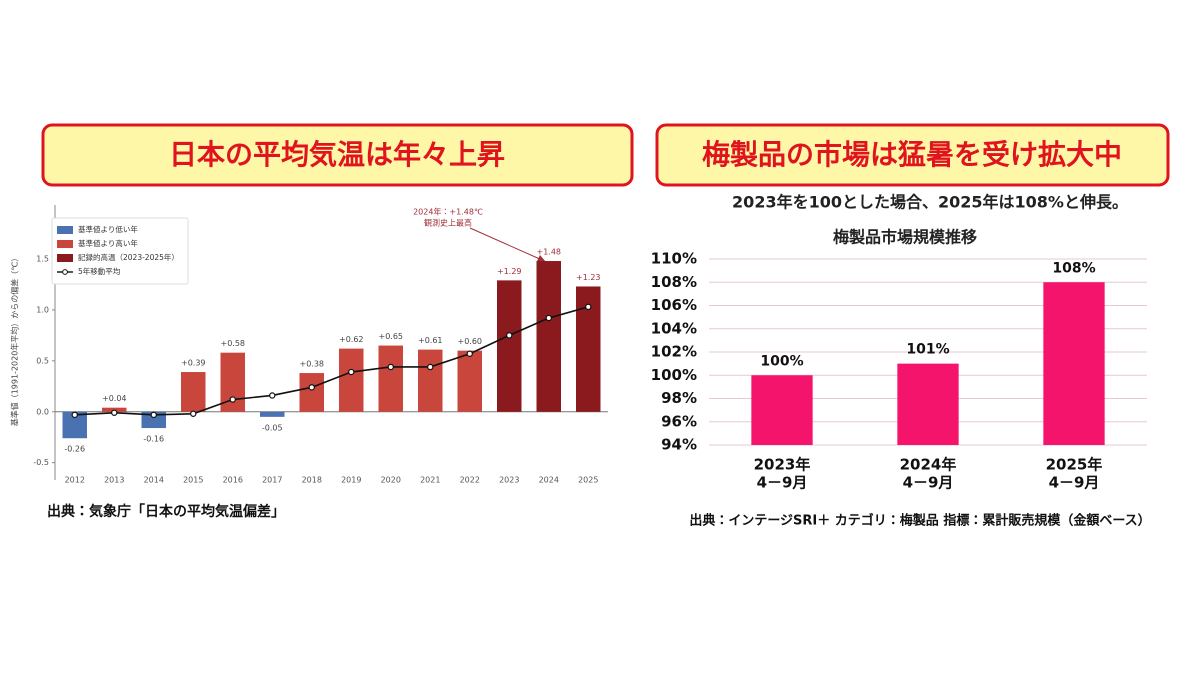 The image size is (1200, 674). I want to click on value-label: +0.60, so click(469, 341).